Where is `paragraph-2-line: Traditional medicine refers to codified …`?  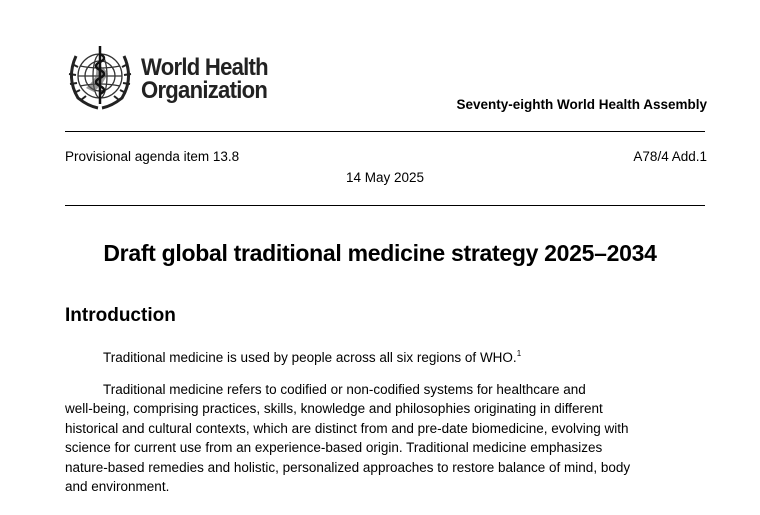
paragraph-2-line: Traditional medicine refers to codified … is located at coordinates (344, 389).